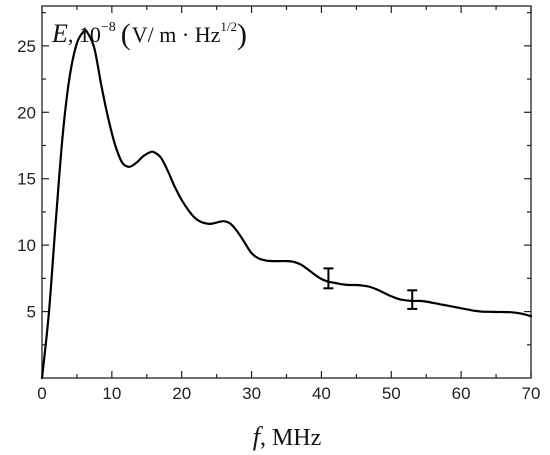  What do you see at coordinates (26, 46) in the screenshot?
I see `y-tick-label: 25` at bounding box center [26, 46].